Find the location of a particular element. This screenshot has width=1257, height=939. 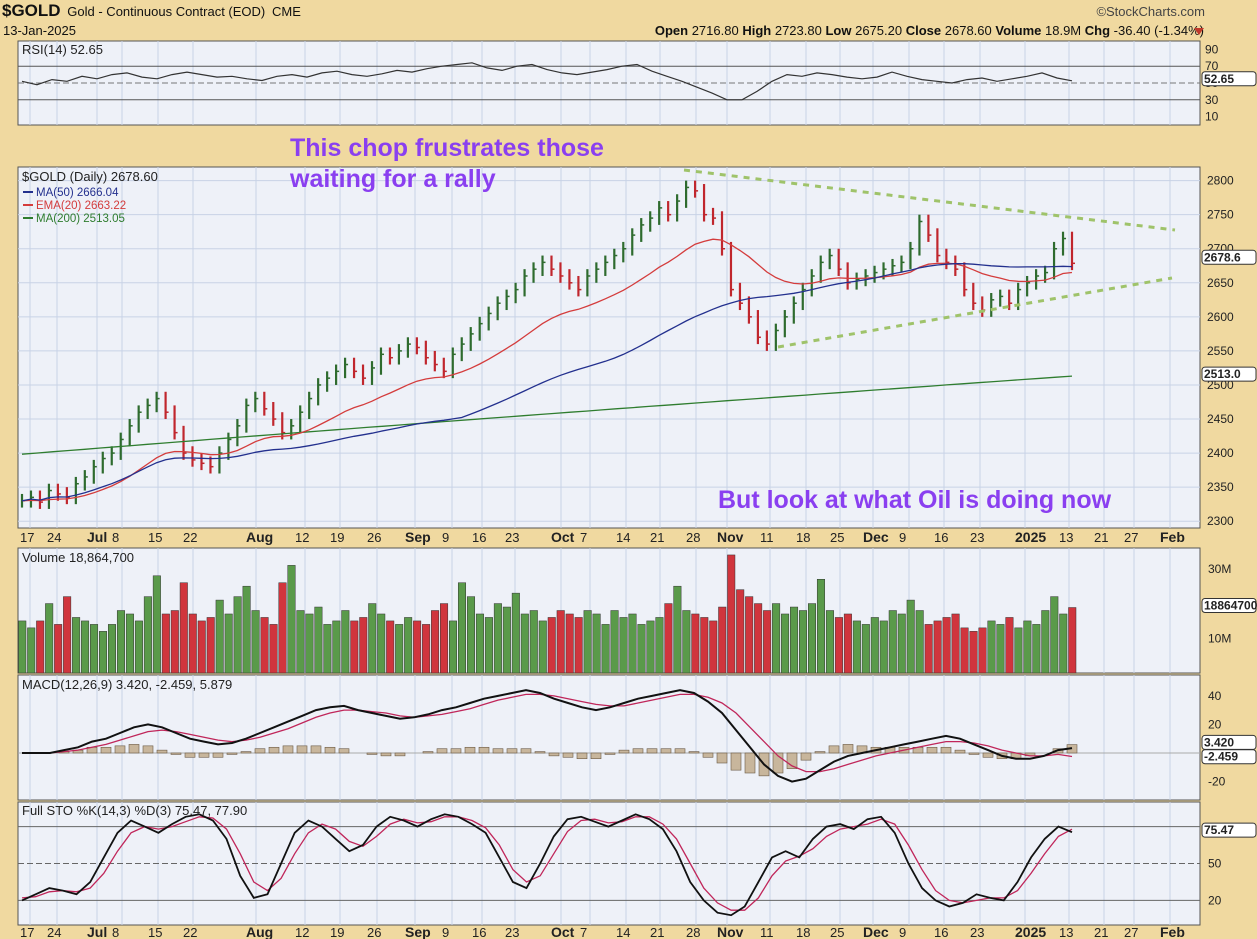

rsi-last-label: 52.65 is located at coordinates (1219, 79).